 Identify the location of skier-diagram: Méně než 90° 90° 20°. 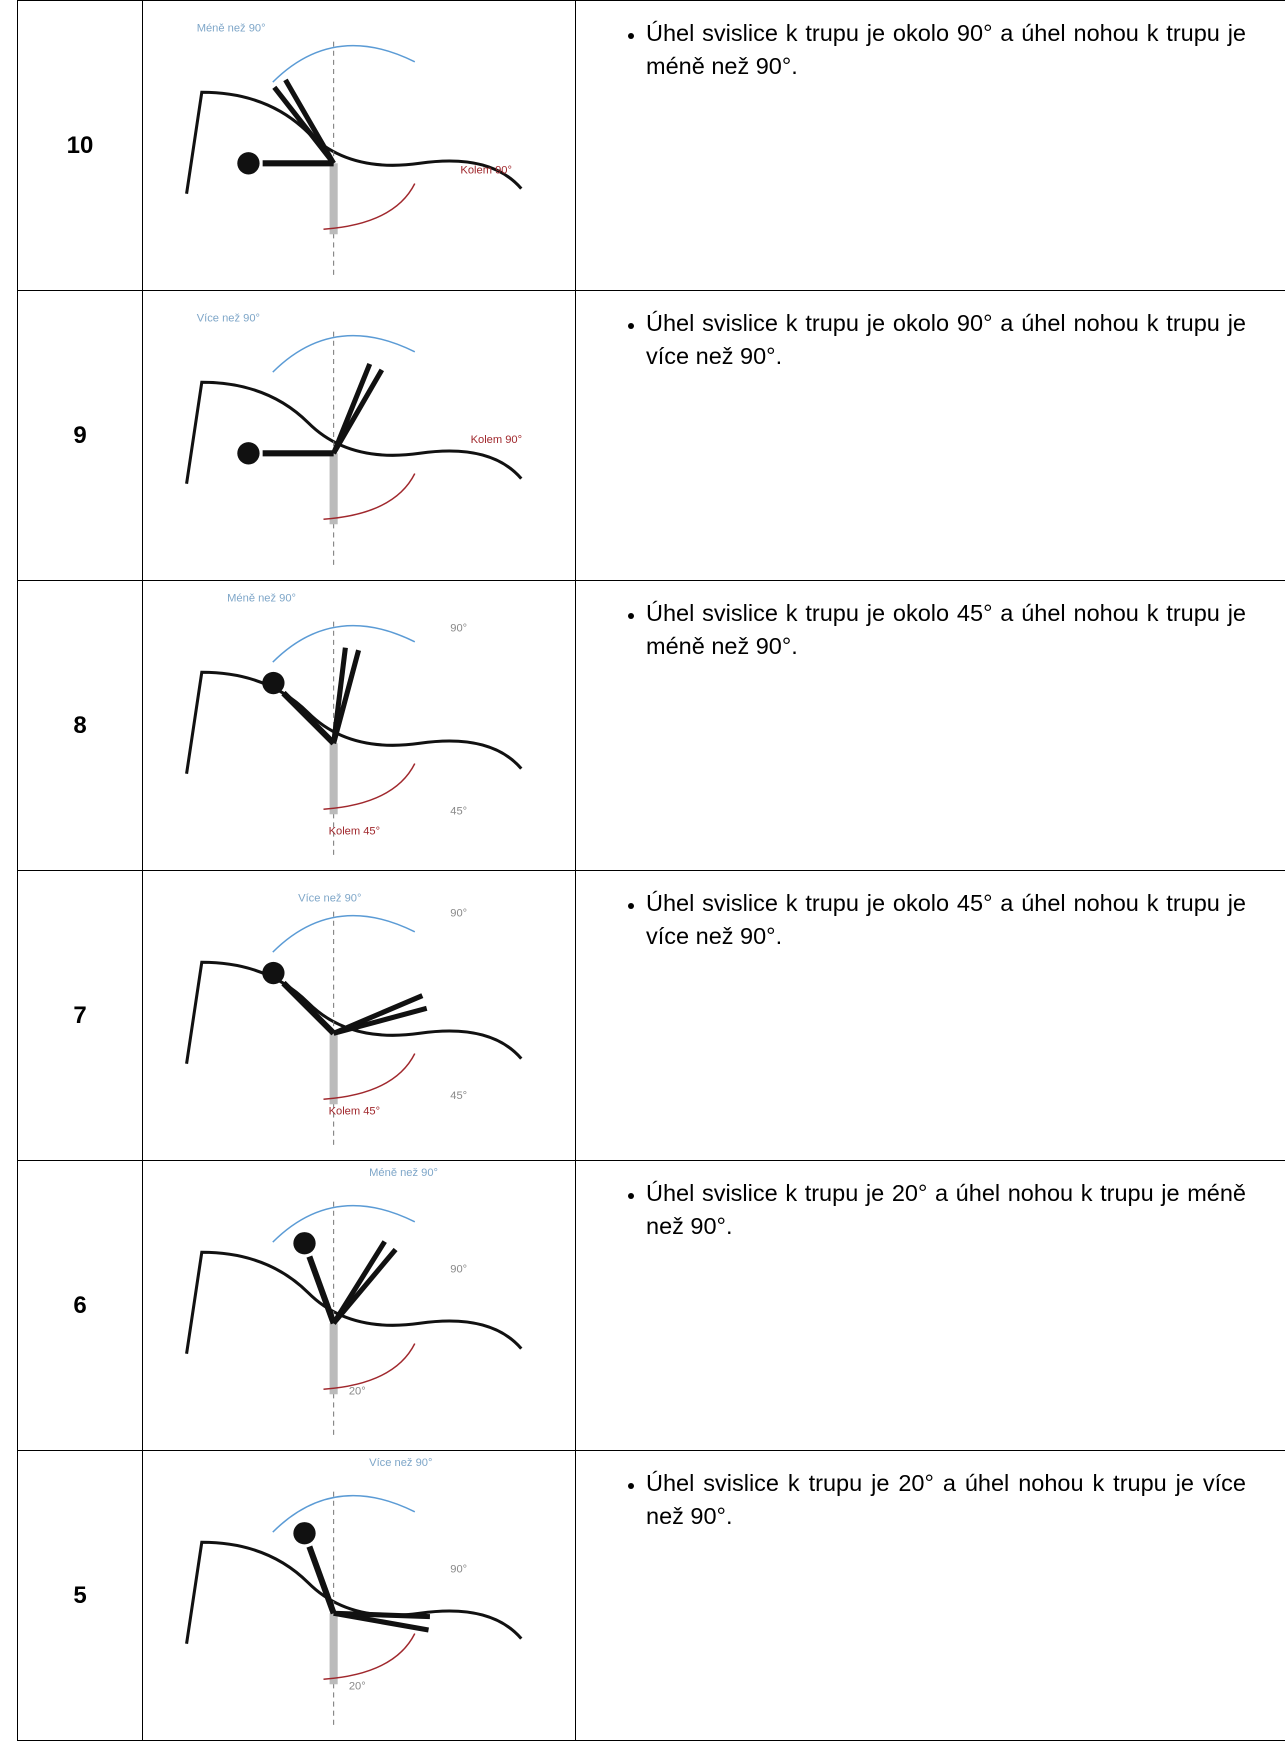
(359, 1303).